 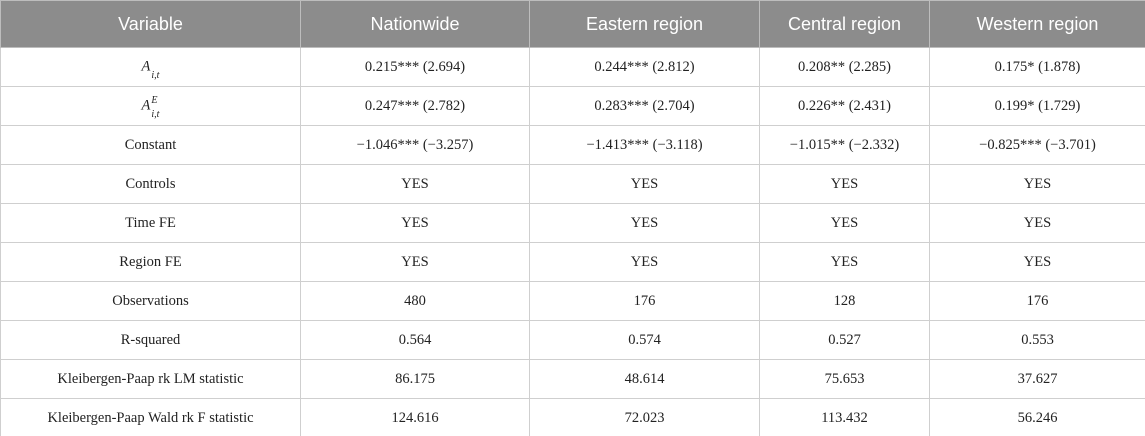 I want to click on value-cell: 86.175, so click(x=415, y=379).